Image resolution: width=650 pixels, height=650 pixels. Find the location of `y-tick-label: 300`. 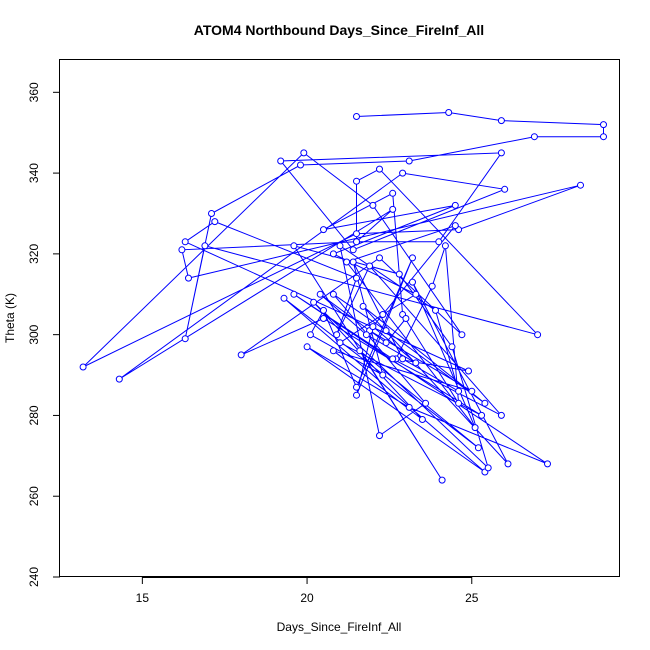

y-tick-label: 300 is located at coordinates (34, 334).